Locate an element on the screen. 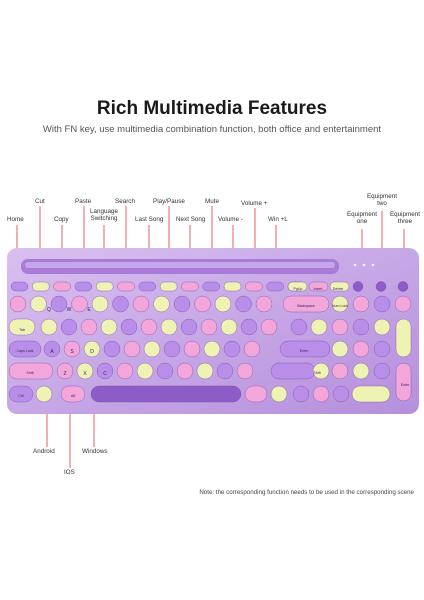  key-c-label: C is located at coordinates (105, 374).